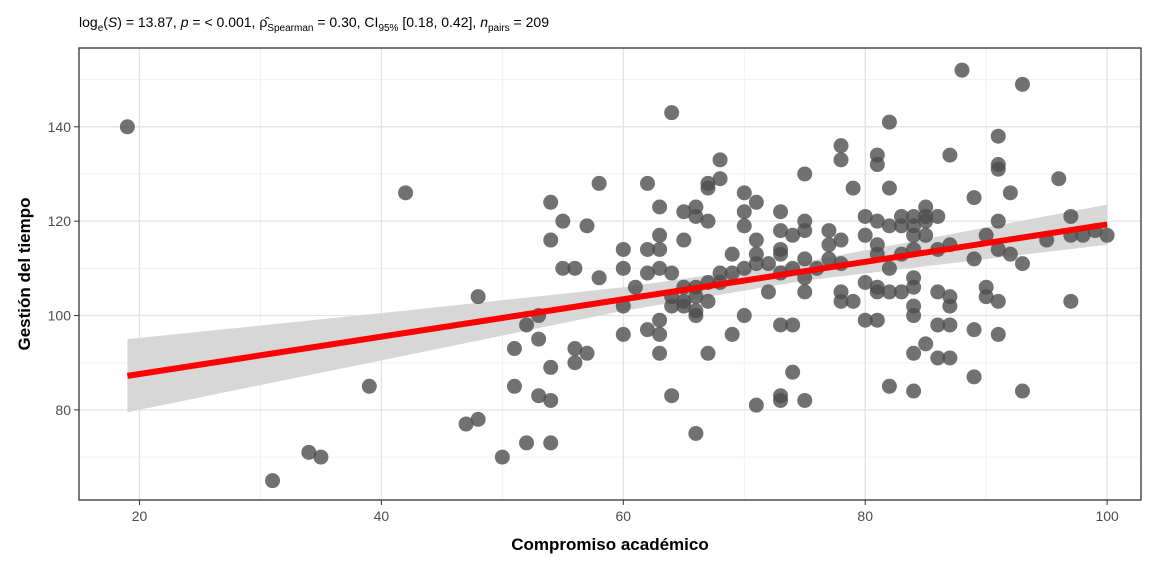 The image size is (1155, 563). What do you see at coordinates (105, 22) in the screenshot?
I see `subtitle-part: (` at bounding box center [105, 22].